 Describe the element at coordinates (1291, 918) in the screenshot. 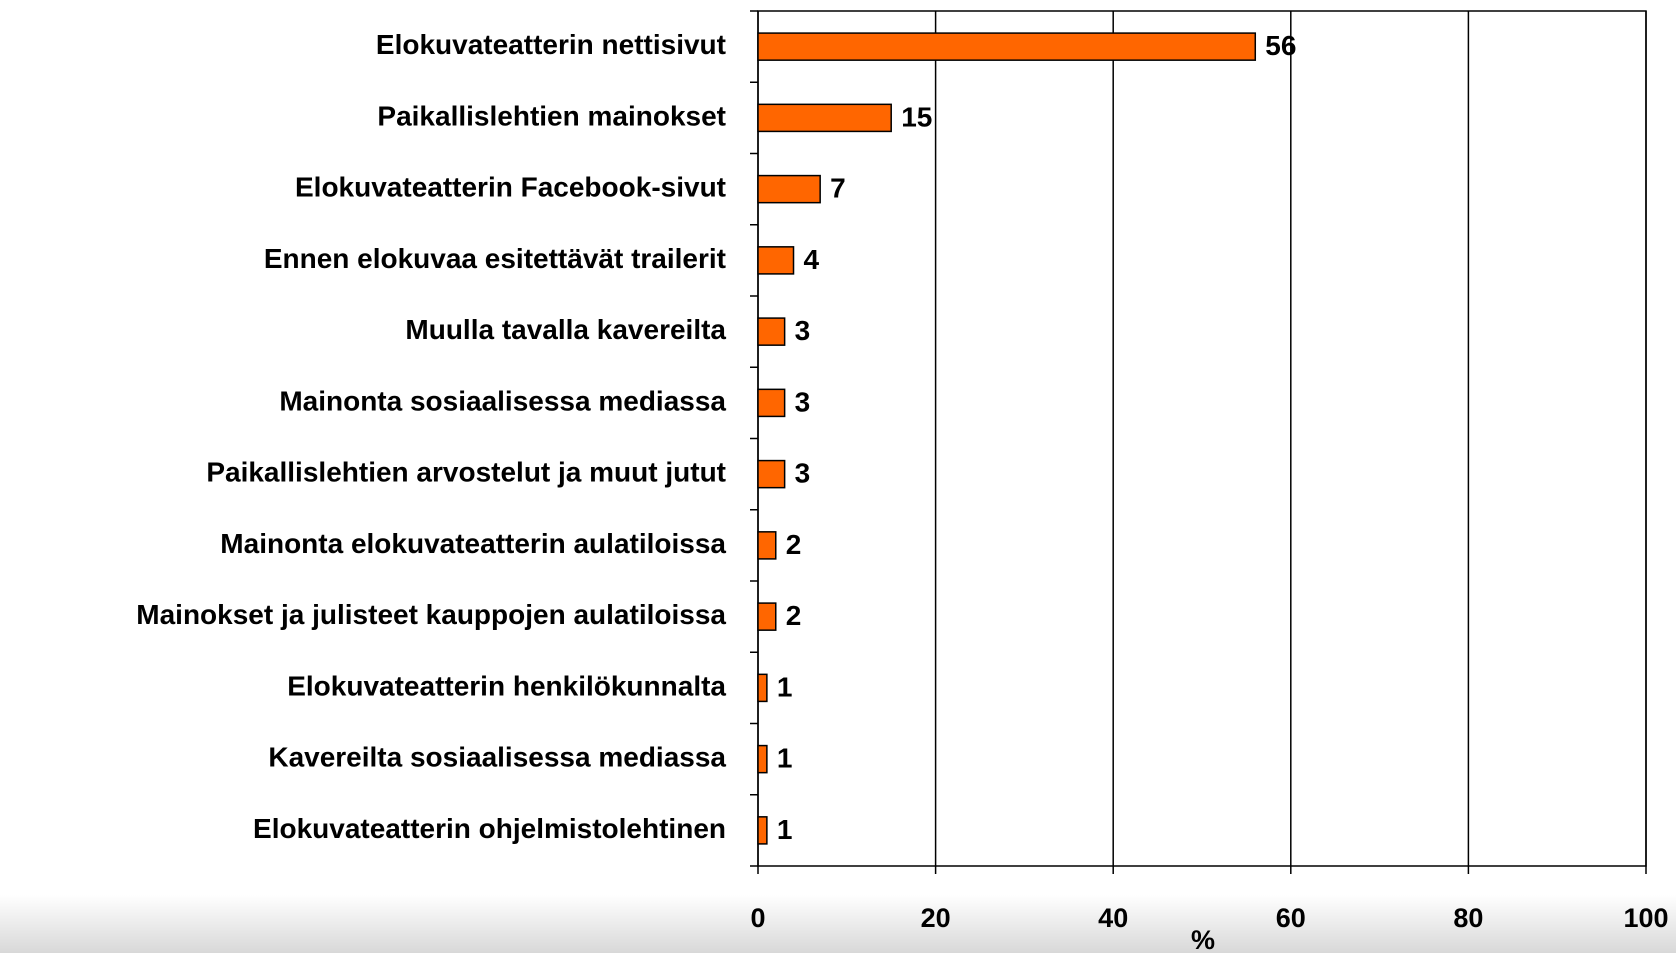

I see `x-tick-label: 60` at that location.